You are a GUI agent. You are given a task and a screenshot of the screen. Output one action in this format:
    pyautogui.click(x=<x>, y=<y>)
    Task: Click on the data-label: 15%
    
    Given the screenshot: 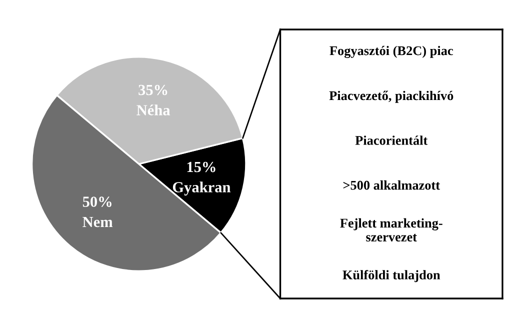 What is the action you would take?
    pyautogui.click(x=201, y=167)
    